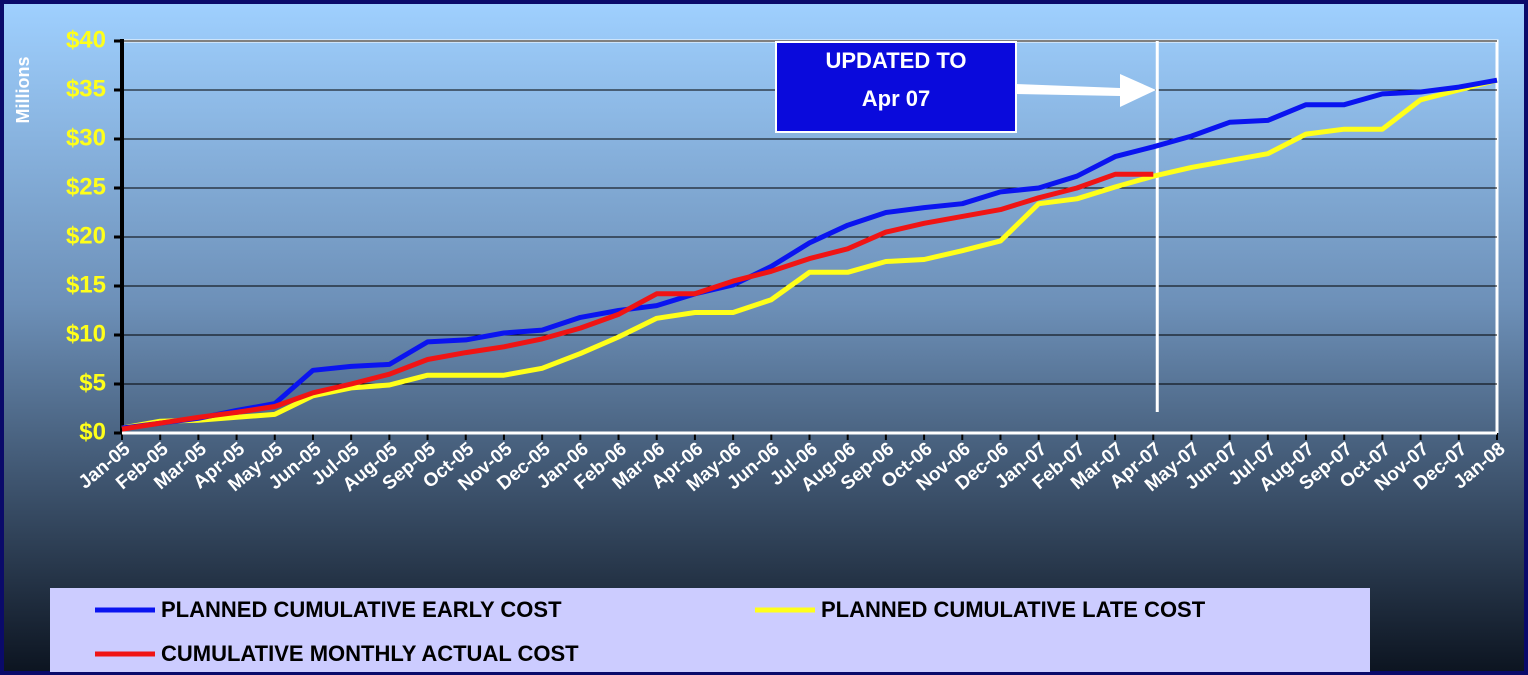  What do you see at coordinates (86, 333) in the screenshot?
I see `y-tick-label: $10` at bounding box center [86, 333].